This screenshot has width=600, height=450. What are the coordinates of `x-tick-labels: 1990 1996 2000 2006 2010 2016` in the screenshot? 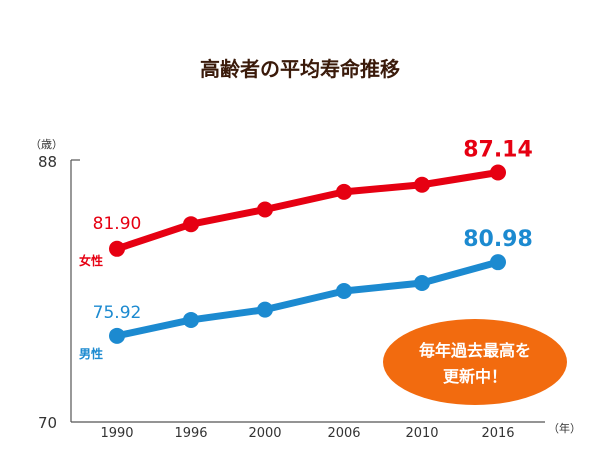 It's located at (307, 433).